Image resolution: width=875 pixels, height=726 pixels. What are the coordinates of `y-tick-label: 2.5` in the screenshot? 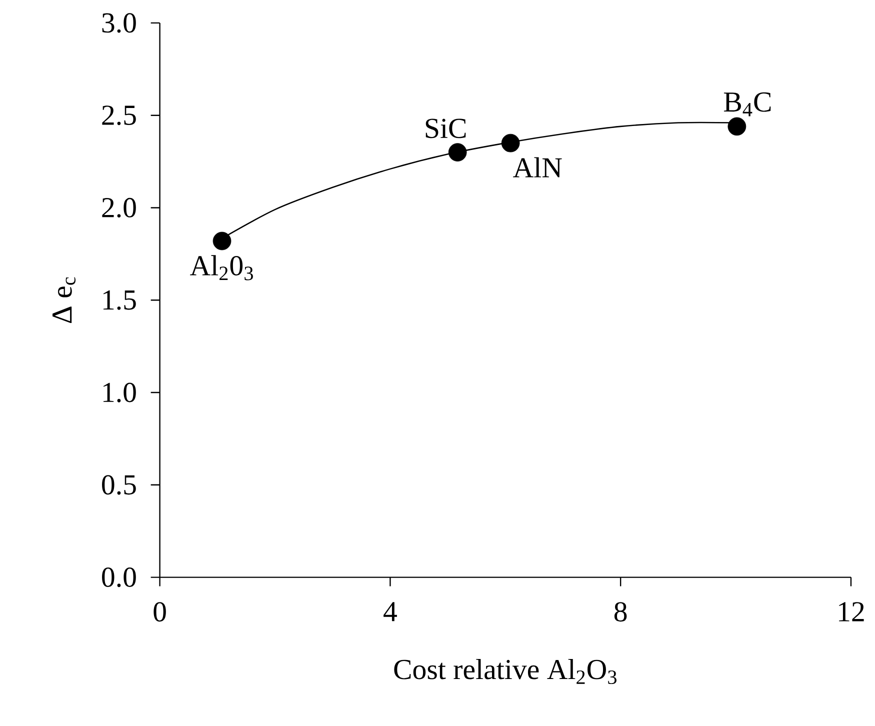 It's located at (119, 116).